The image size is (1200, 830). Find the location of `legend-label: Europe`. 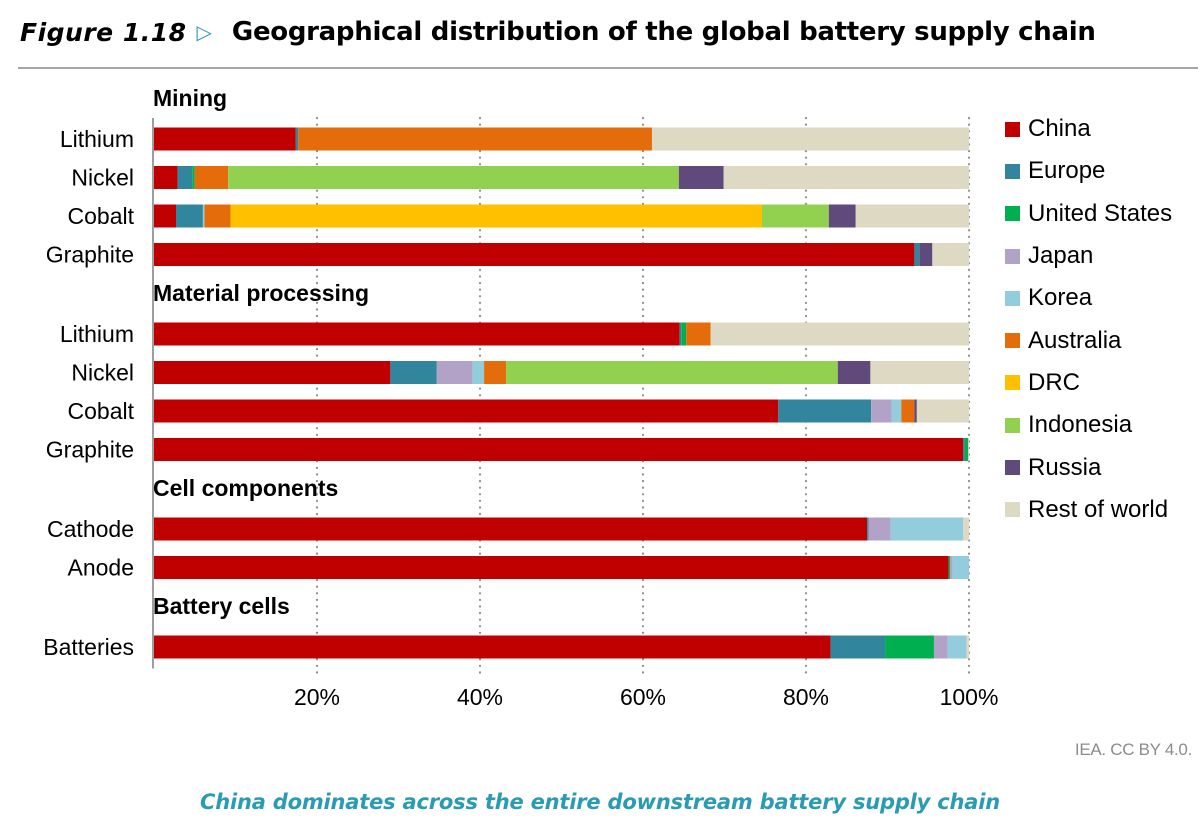

legend-label: Europe is located at coordinates (1067, 171).